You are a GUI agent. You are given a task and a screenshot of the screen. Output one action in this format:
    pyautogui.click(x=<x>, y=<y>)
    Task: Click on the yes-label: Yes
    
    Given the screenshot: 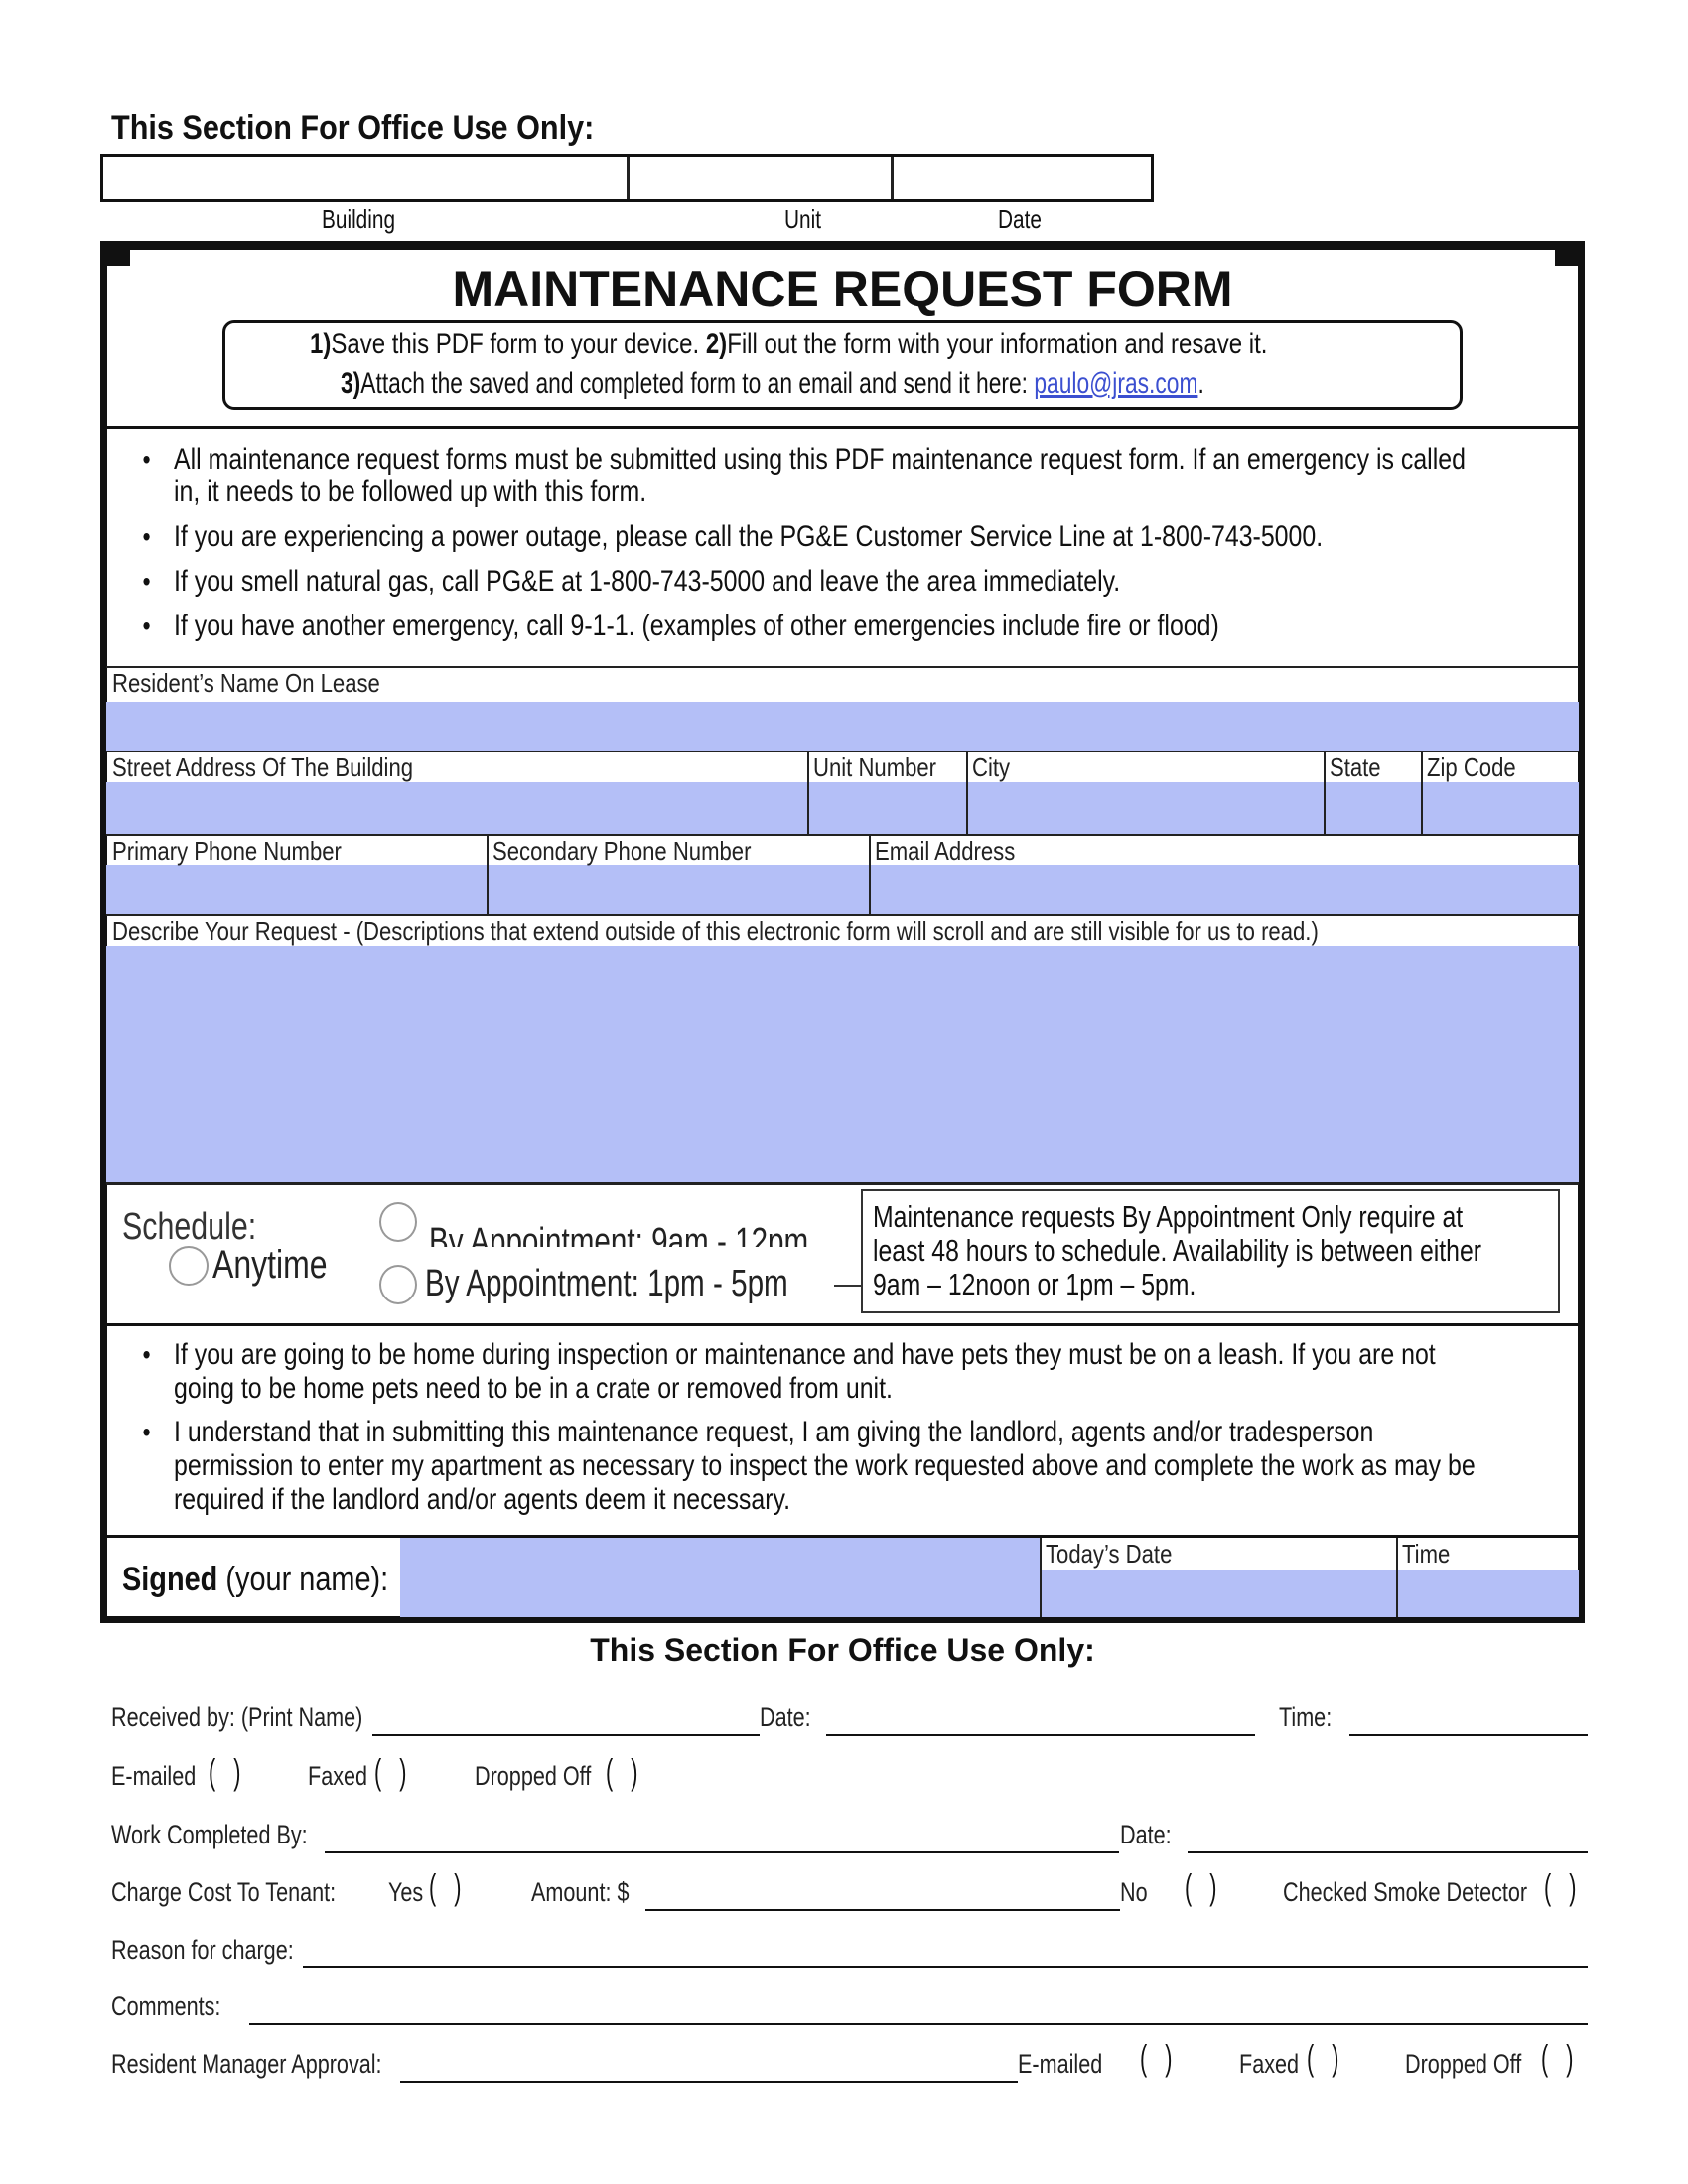 What is the action you would take?
    pyautogui.click(x=406, y=1892)
    